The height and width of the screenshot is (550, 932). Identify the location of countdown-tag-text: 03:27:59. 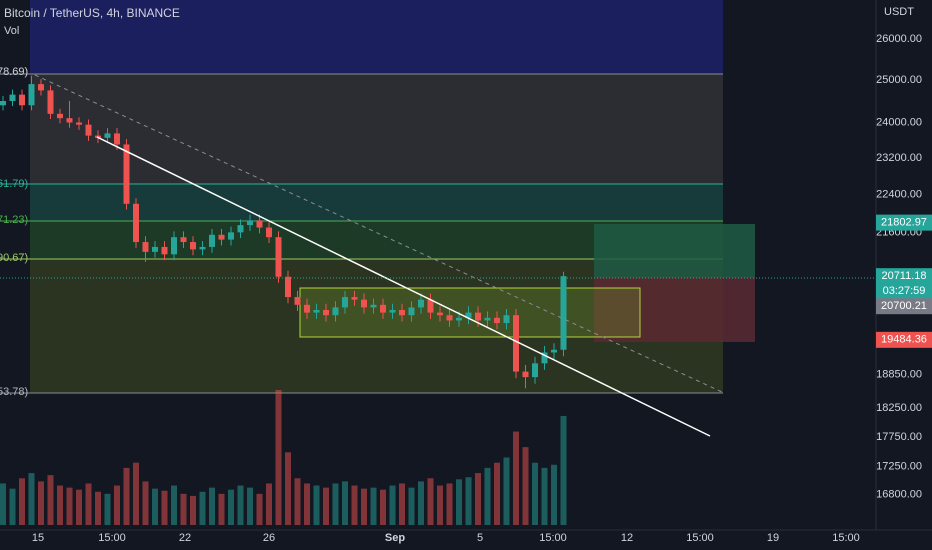
(904, 291).